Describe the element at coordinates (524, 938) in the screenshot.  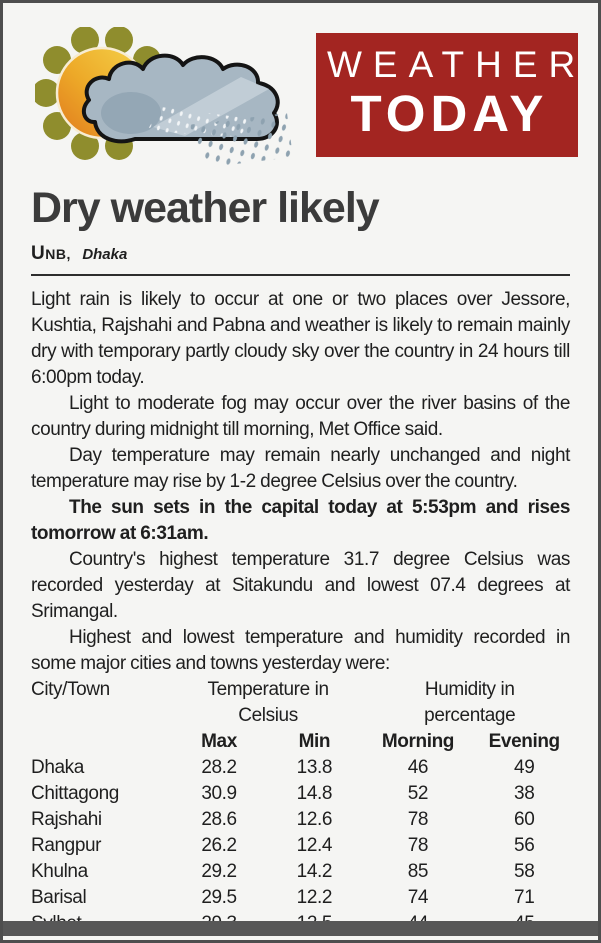
I see `evening-cell: 44` at that location.